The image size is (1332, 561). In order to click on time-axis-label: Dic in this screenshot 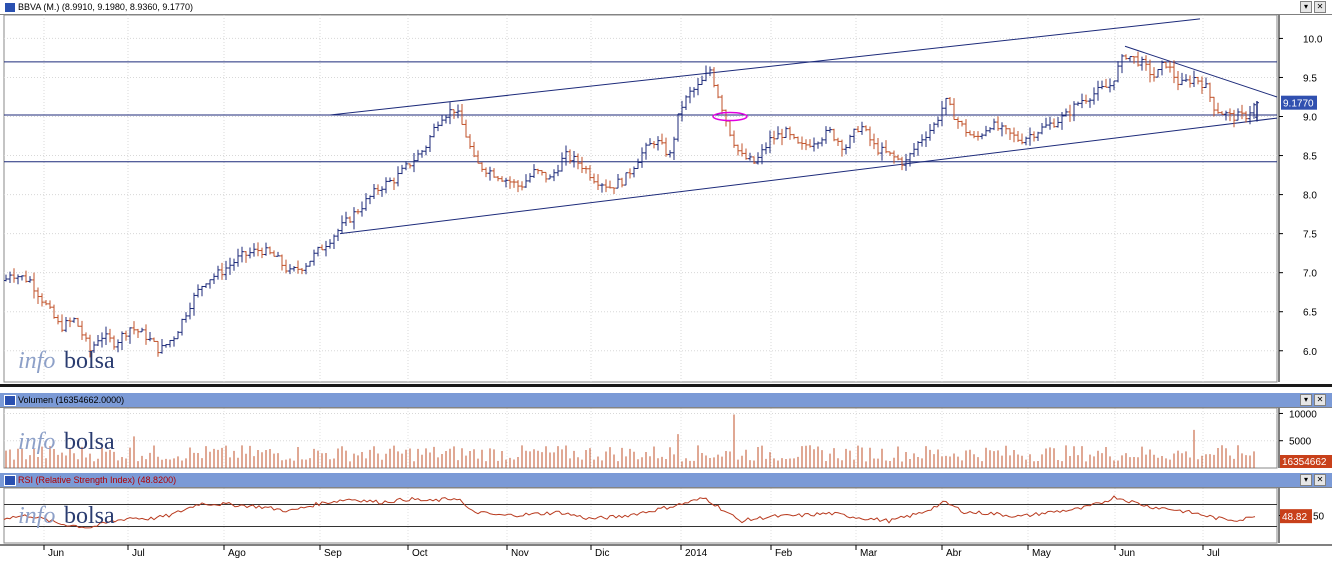, I will do `click(602, 553)`.